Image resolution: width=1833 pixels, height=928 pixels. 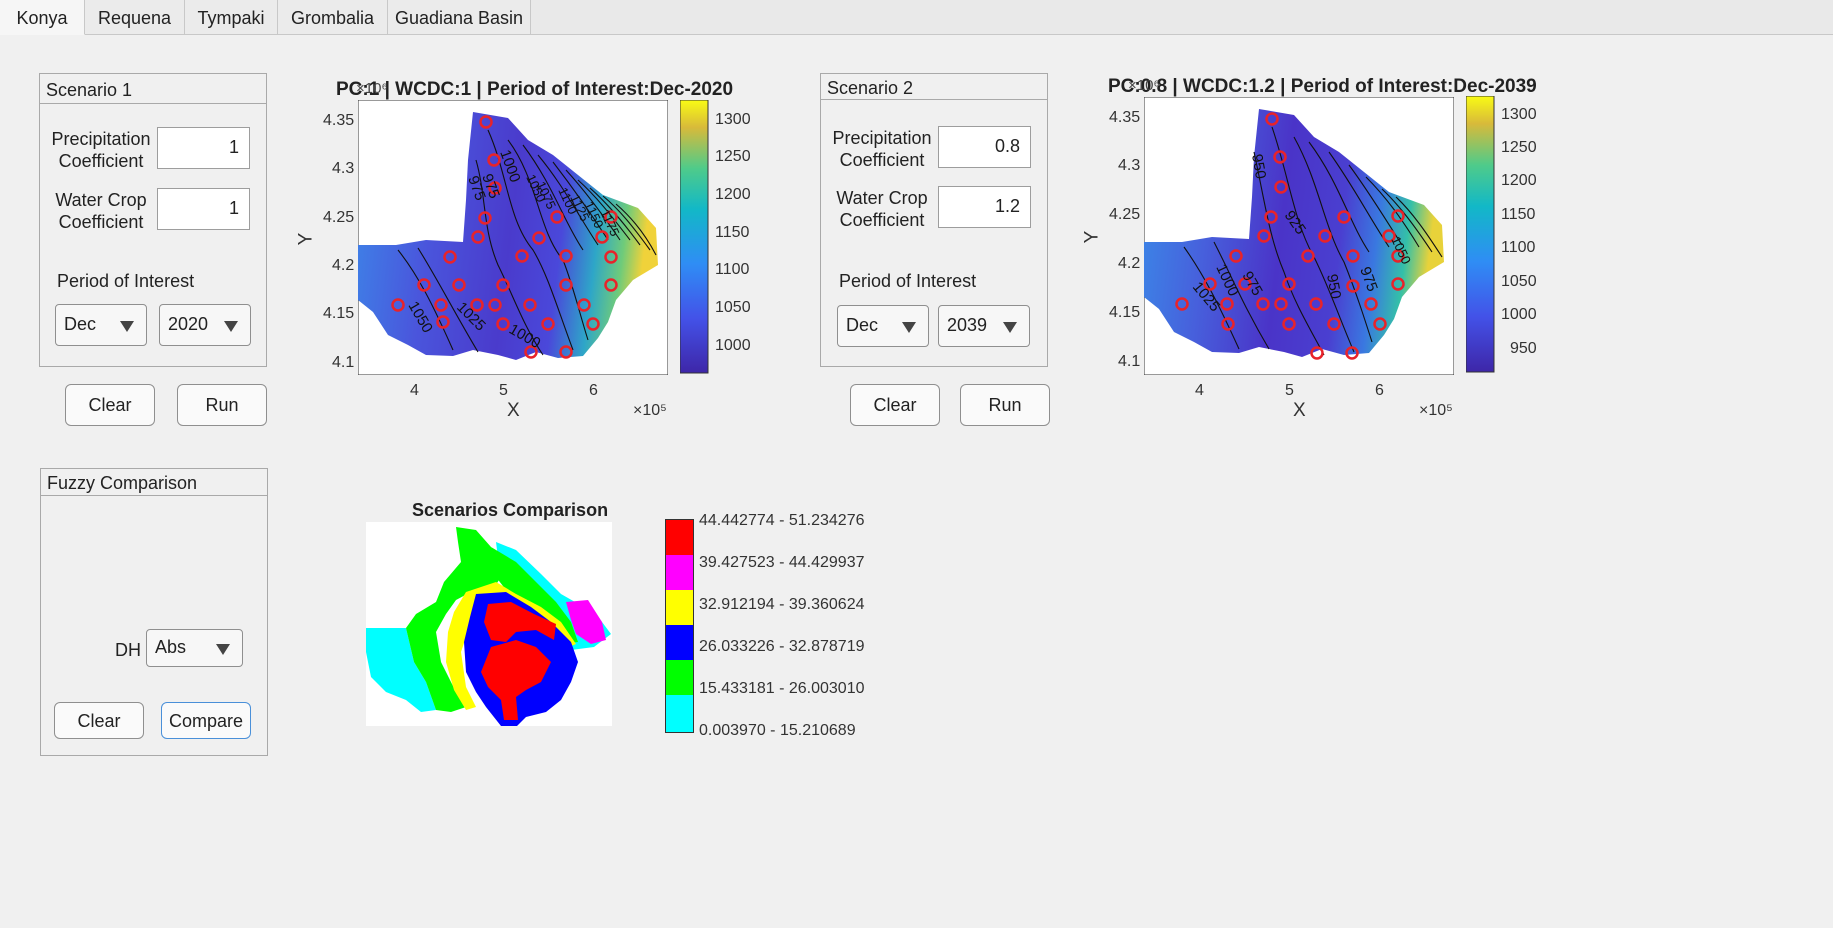 What do you see at coordinates (733, 119) in the screenshot?
I see `map1-cbar-tick: 1300` at bounding box center [733, 119].